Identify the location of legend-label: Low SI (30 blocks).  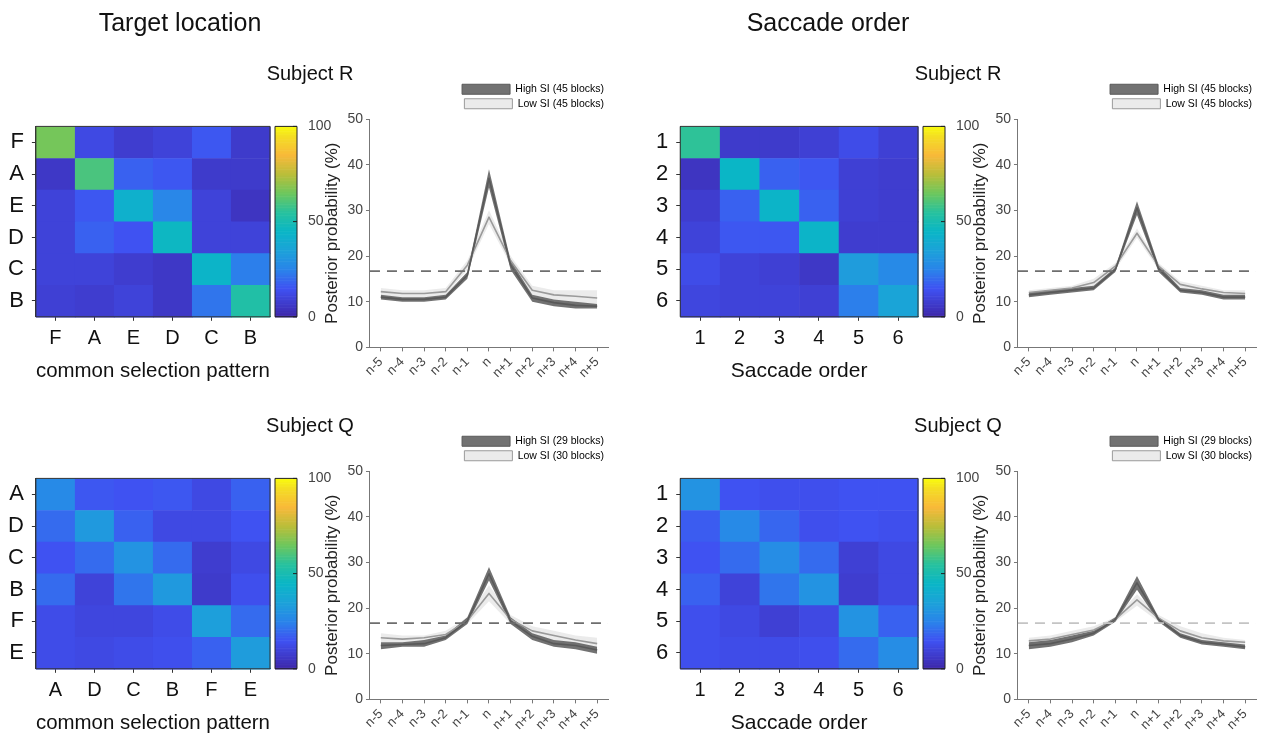
(561, 454).